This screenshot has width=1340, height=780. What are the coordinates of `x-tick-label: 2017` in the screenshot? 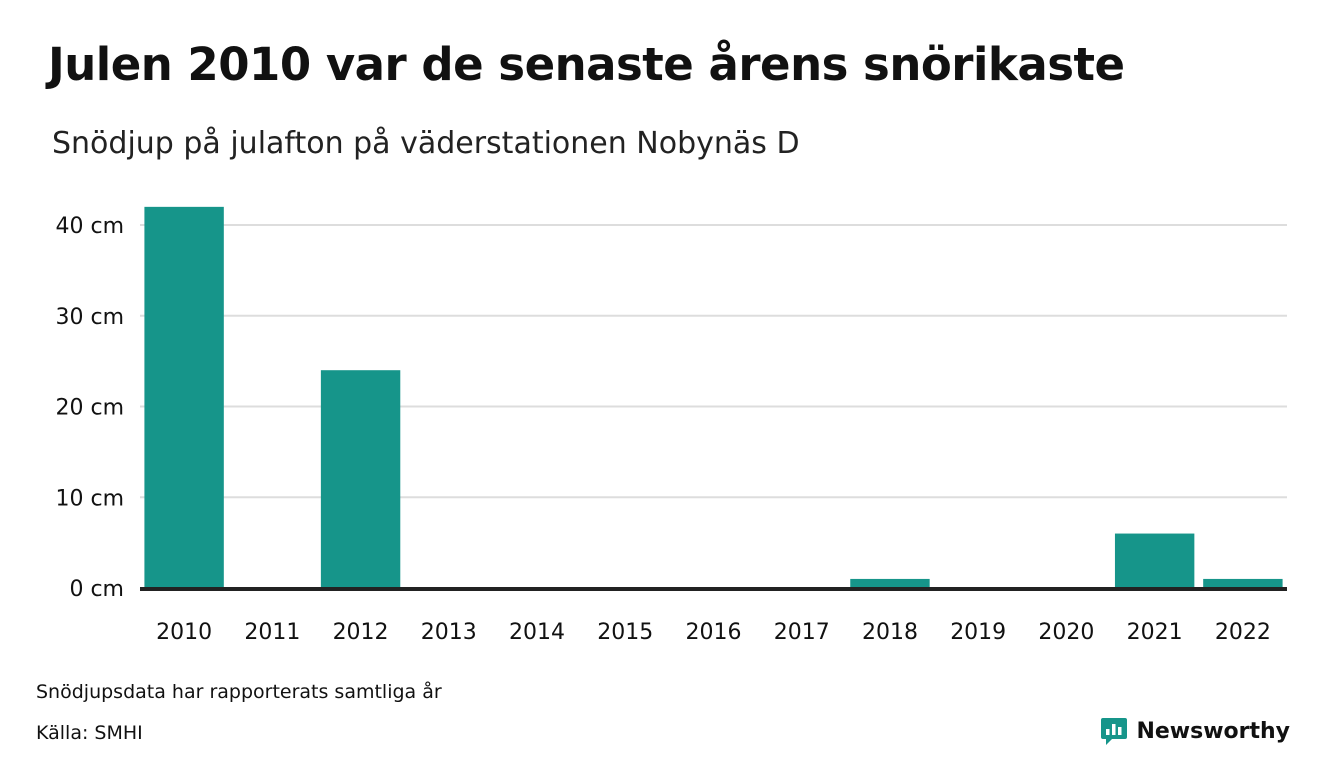 It's located at (802, 632).